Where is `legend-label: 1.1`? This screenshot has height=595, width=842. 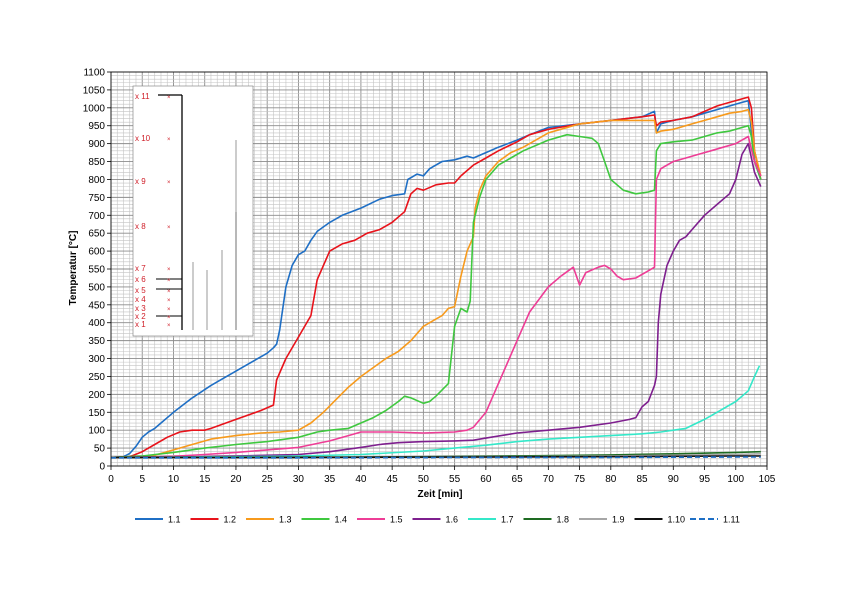
legend-label: 1.1 is located at coordinates (174, 520).